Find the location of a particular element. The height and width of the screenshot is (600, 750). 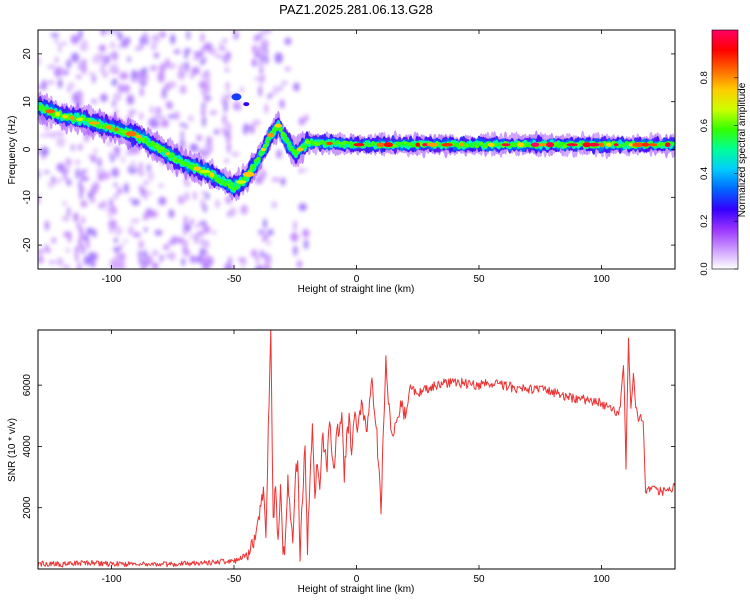

chart-title: PAZ1.2025.281.06.13.G28 is located at coordinates (356, 9).